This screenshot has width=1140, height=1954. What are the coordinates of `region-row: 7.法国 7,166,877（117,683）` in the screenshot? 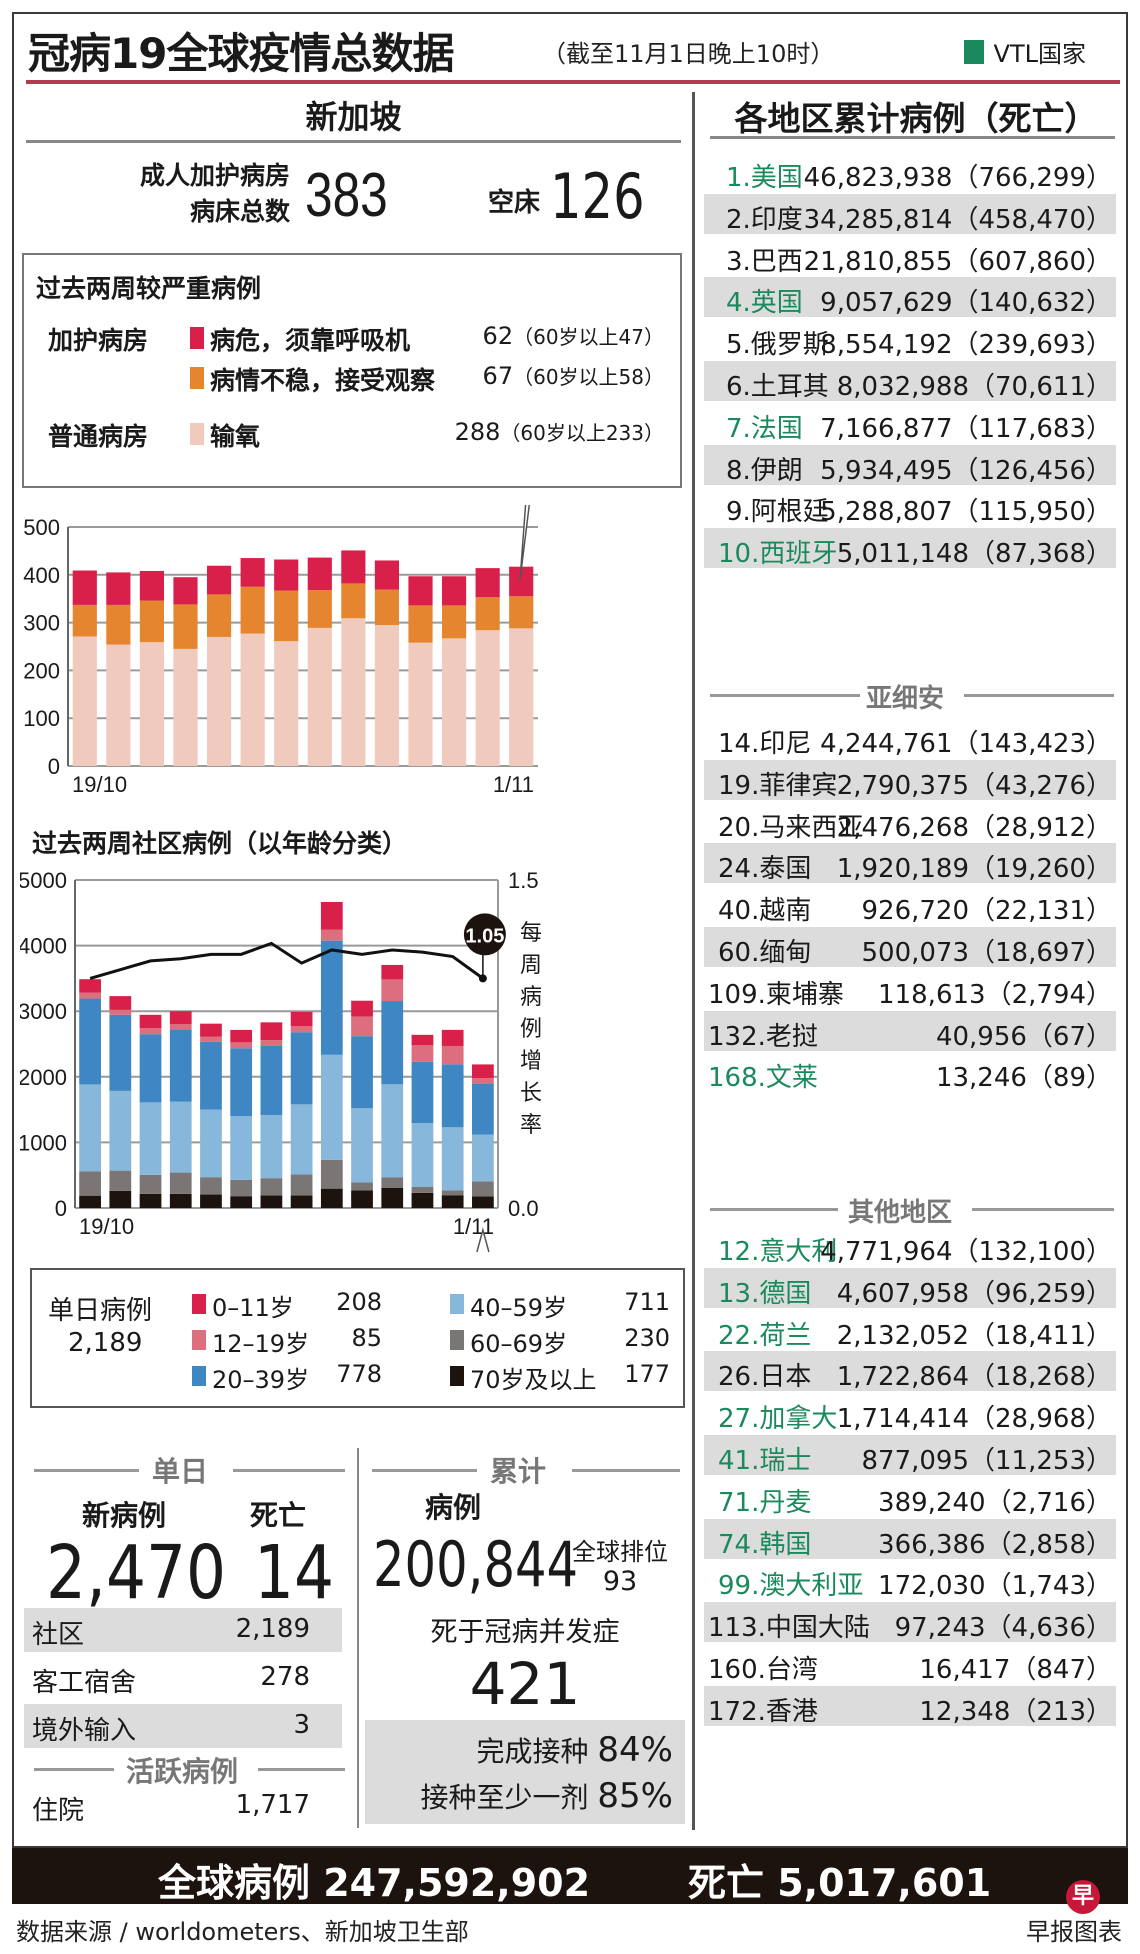 It's located at (910, 423).